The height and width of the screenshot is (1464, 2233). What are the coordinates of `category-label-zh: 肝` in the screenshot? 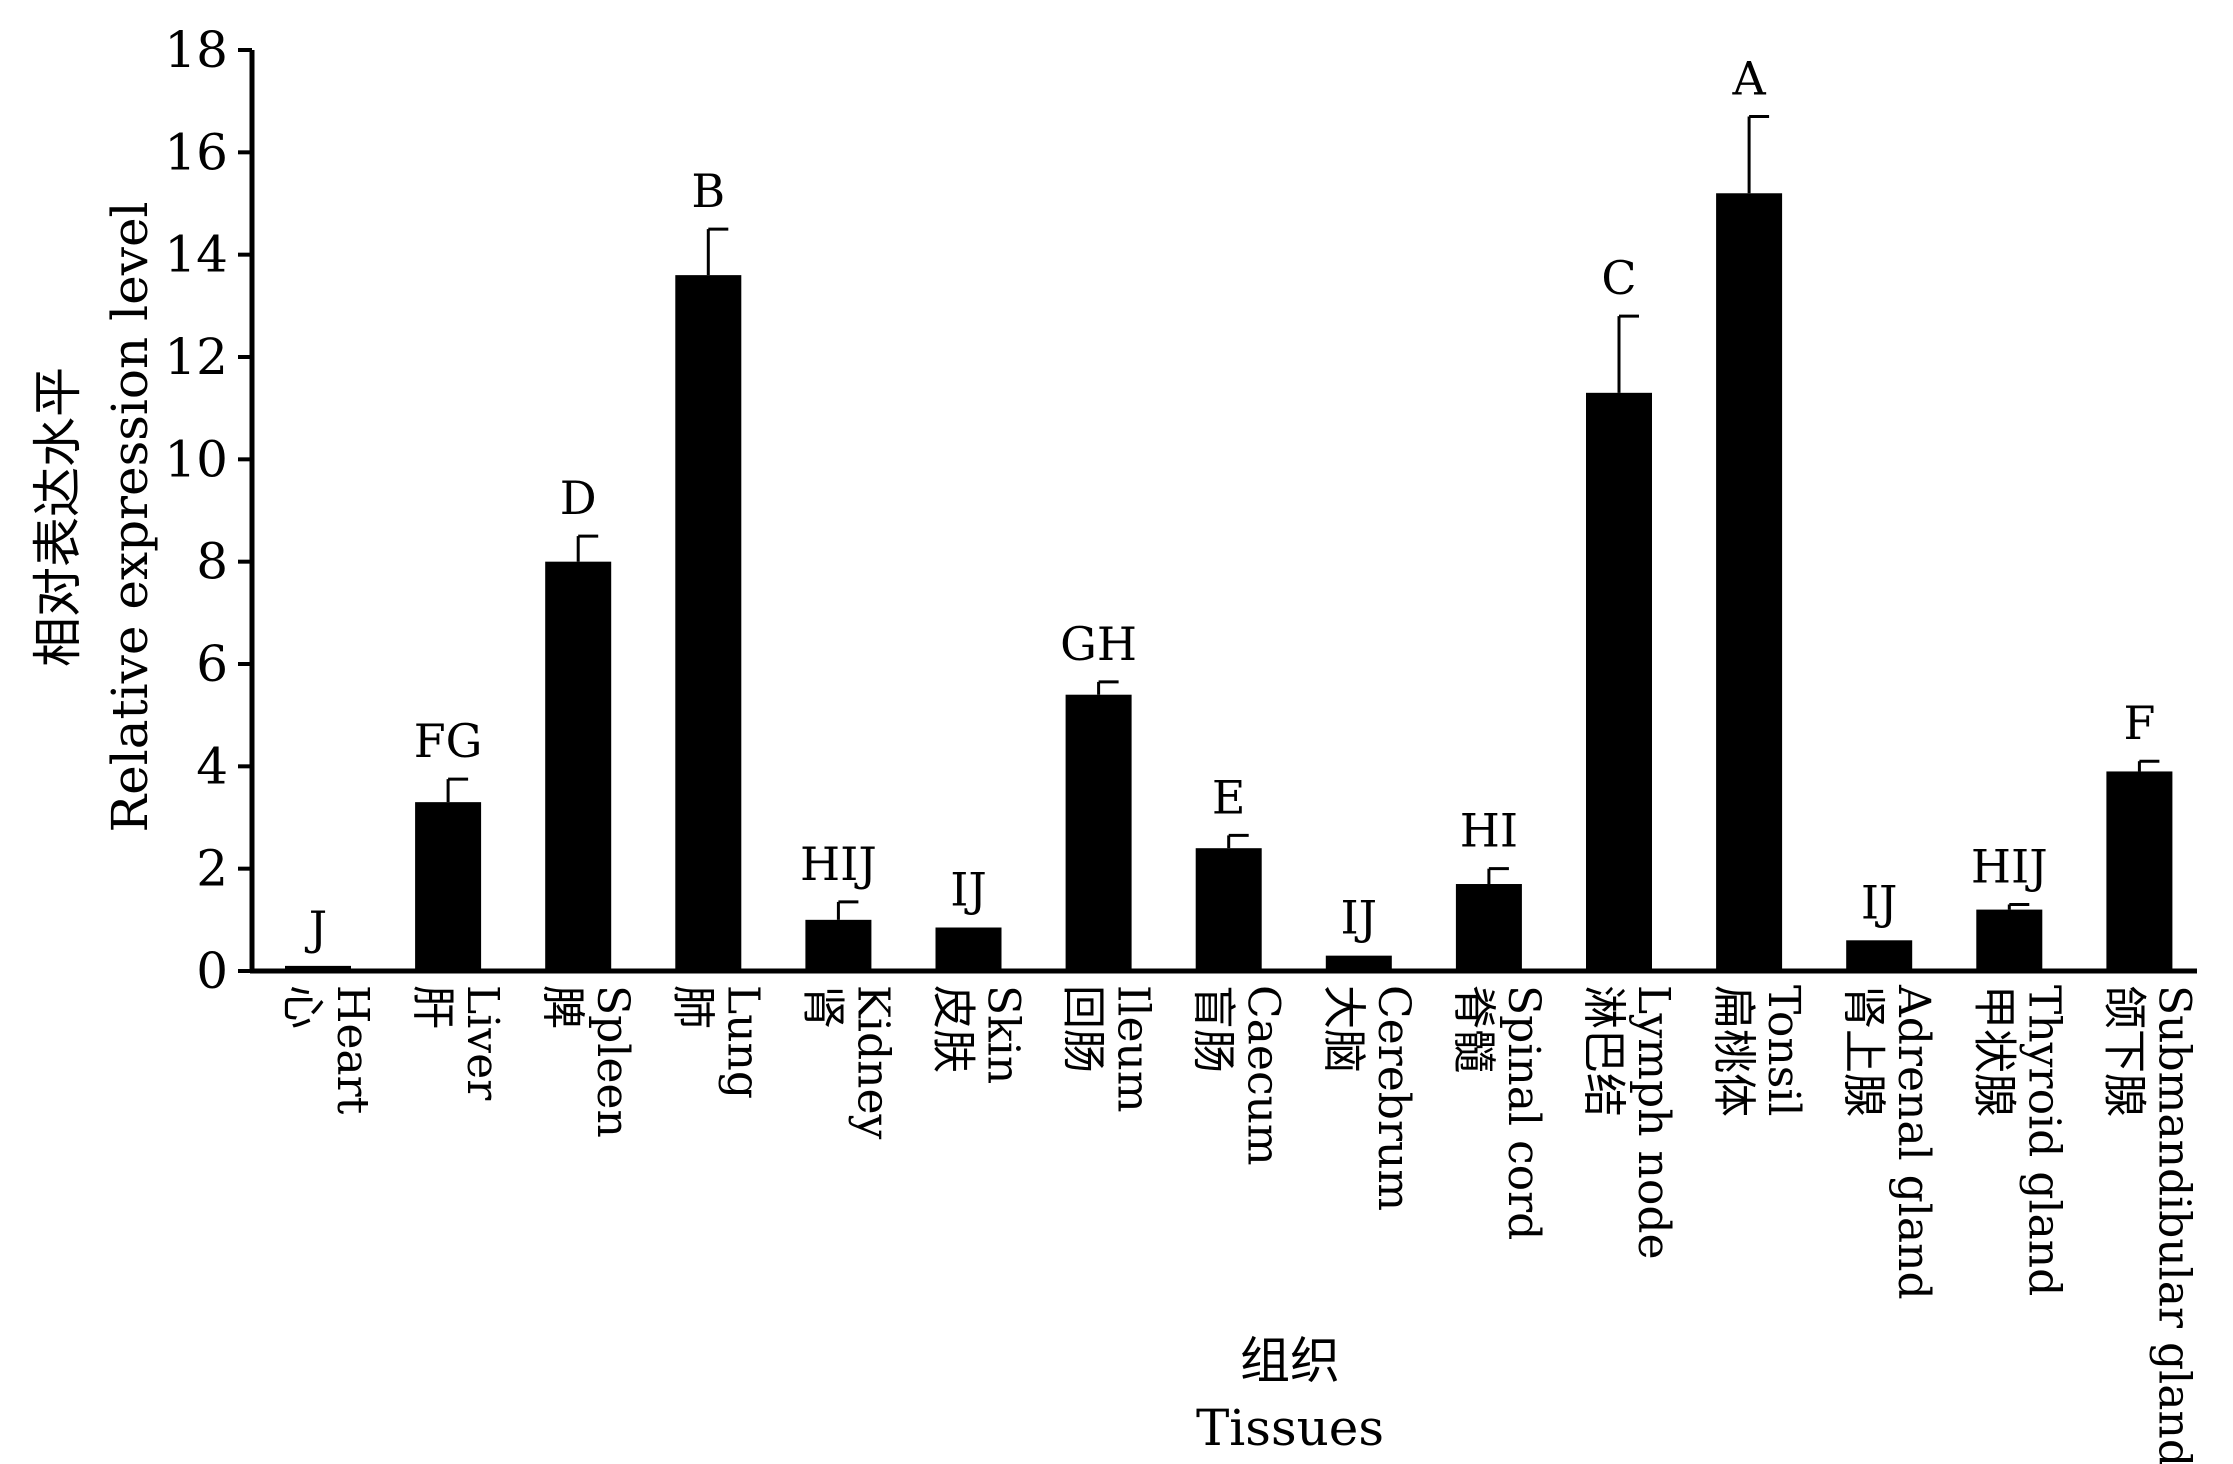 It's located at (432, 1007).